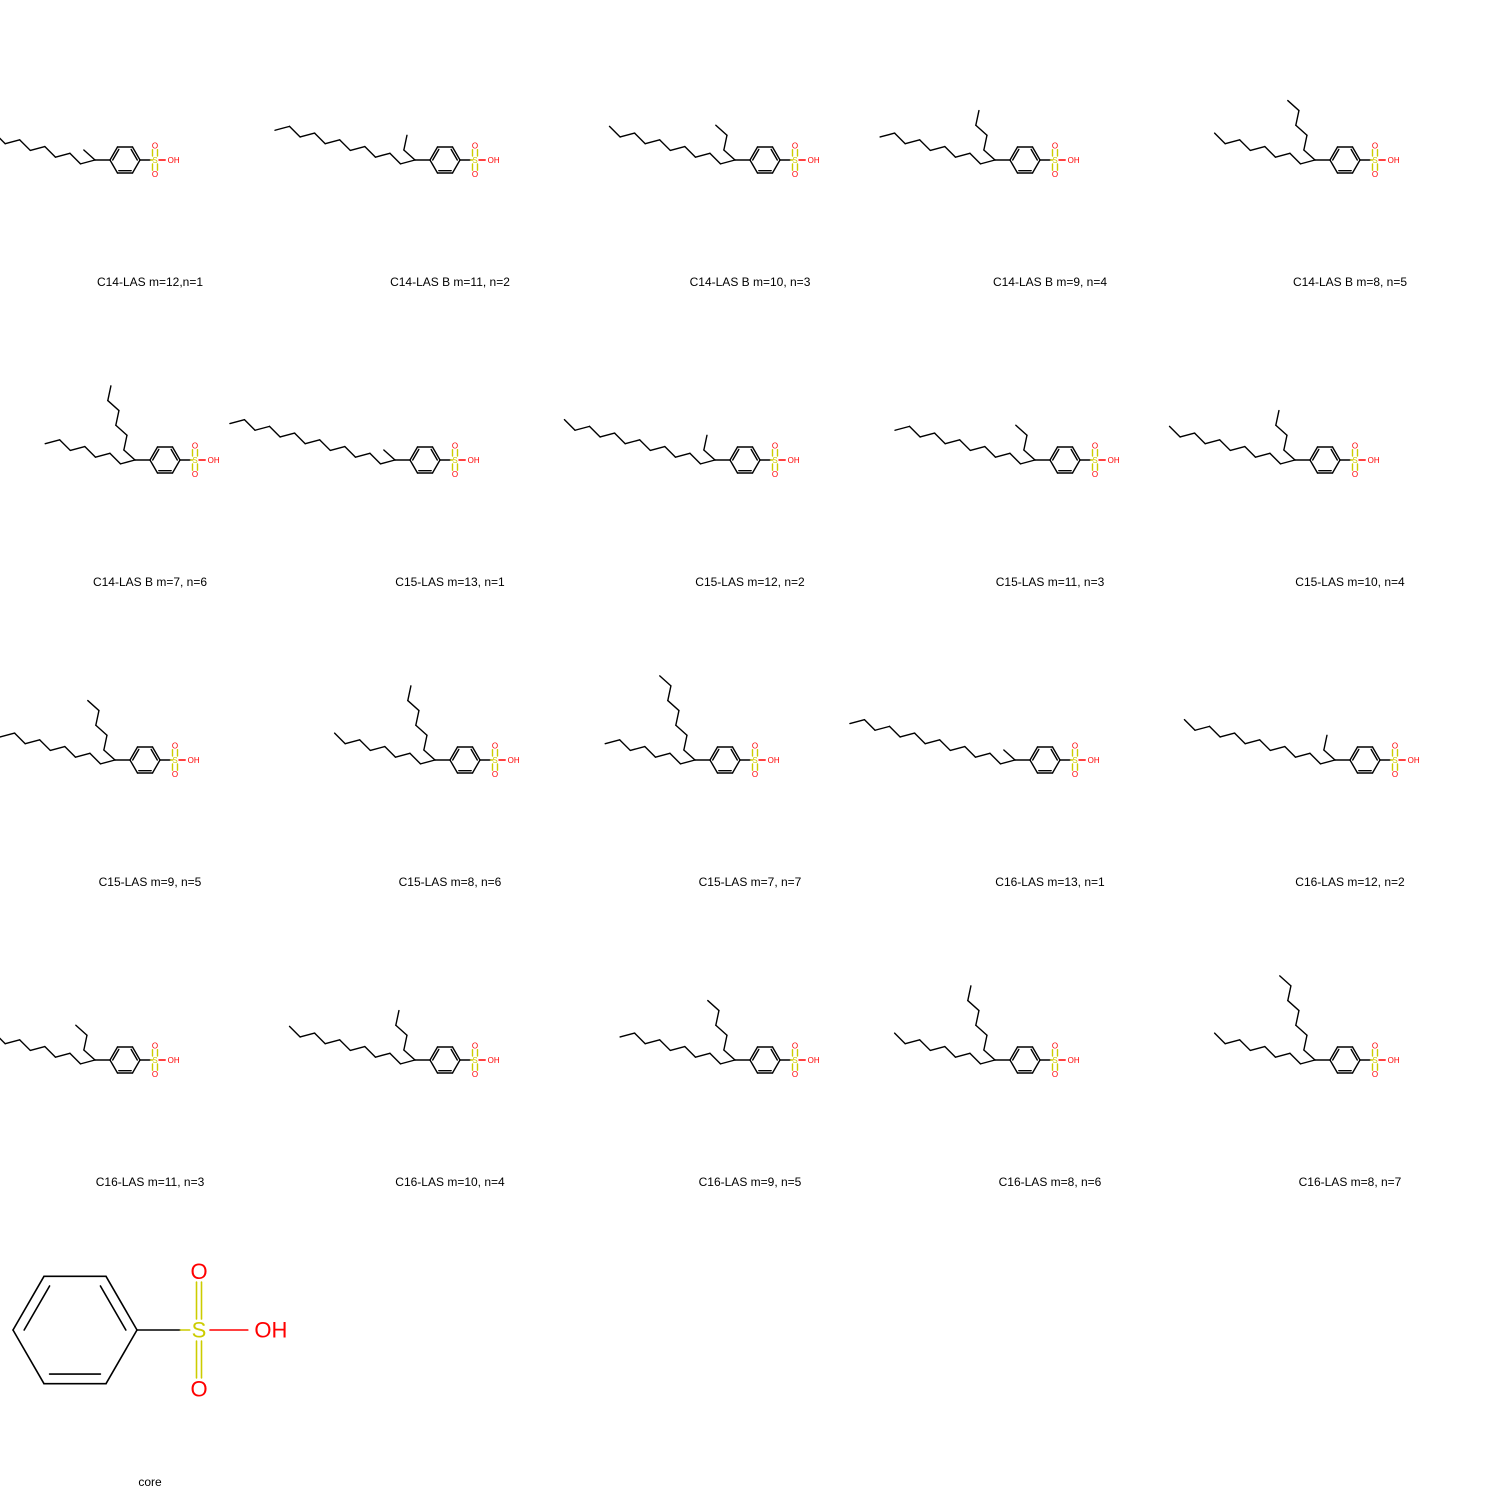 This screenshot has width=1500, height=1500. I want to click on molecule-cell: S O O OH C16-LAS m=11, n=3, so click(150, 1050).